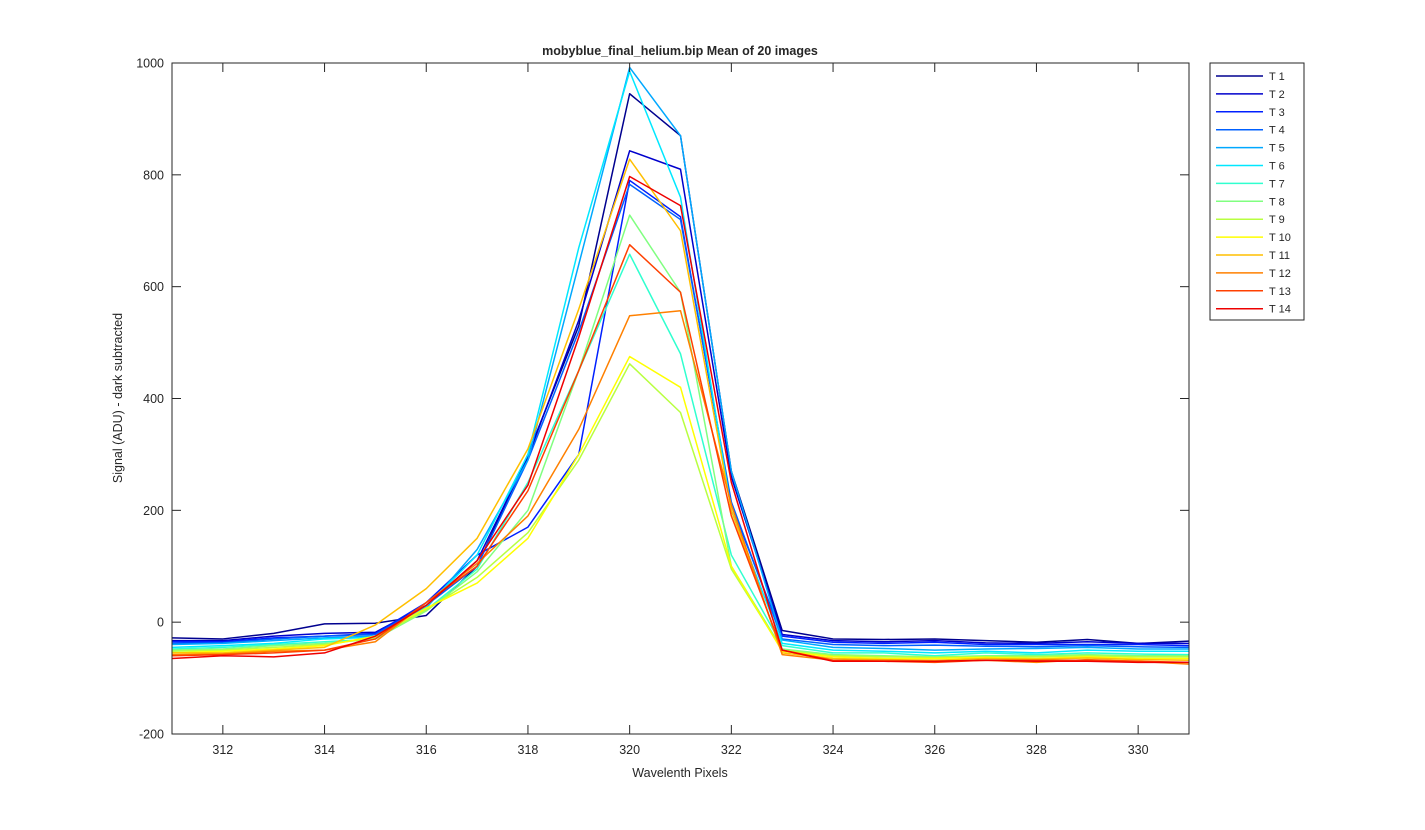 The image size is (1425, 830). I want to click on legend-label-2: T 2, so click(1277, 95).